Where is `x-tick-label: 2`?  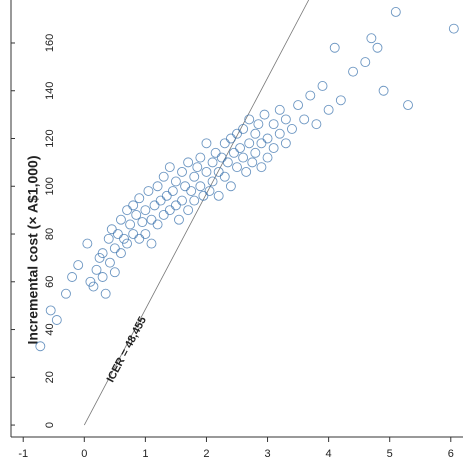 x-tick-label: 2 is located at coordinates (206, 454).